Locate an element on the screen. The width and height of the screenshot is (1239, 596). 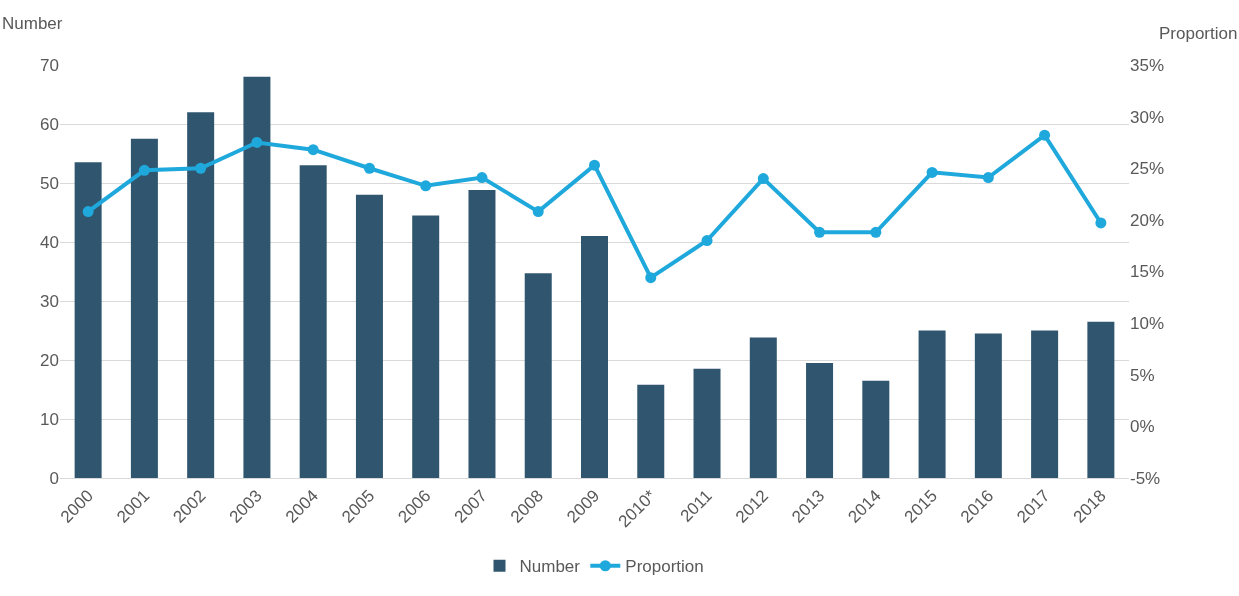
y2-tick-label: 0% is located at coordinates (1142, 427).